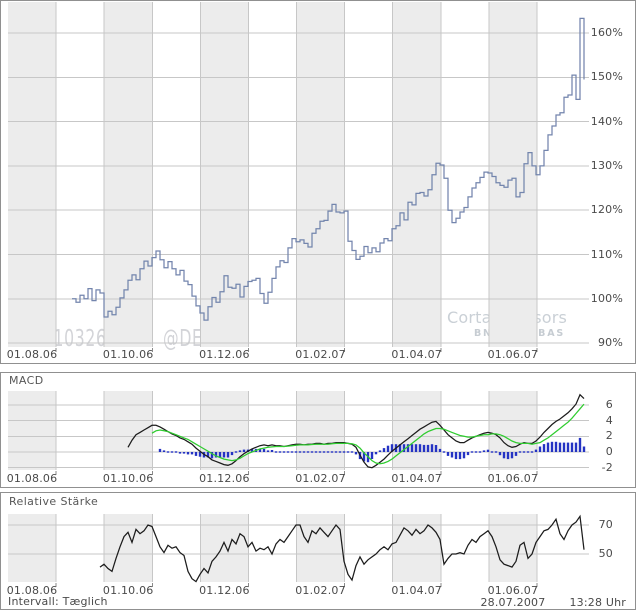 The width and height of the screenshot is (638, 612). What do you see at coordinates (605, 524) in the screenshot?
I see `relative_strength-y-axis-label: 70` at bounding box center [605, 524].